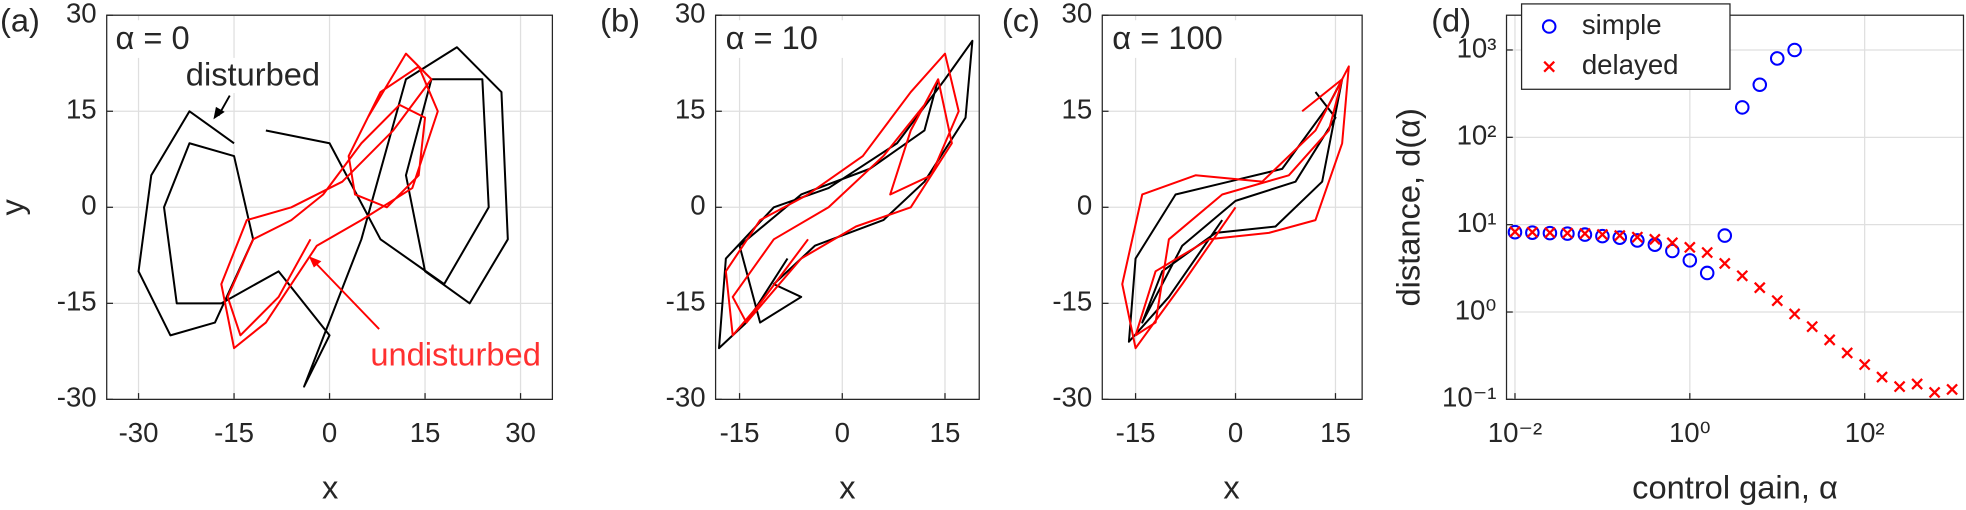  I want to click on annotation: disturbed, so click(253, 73).